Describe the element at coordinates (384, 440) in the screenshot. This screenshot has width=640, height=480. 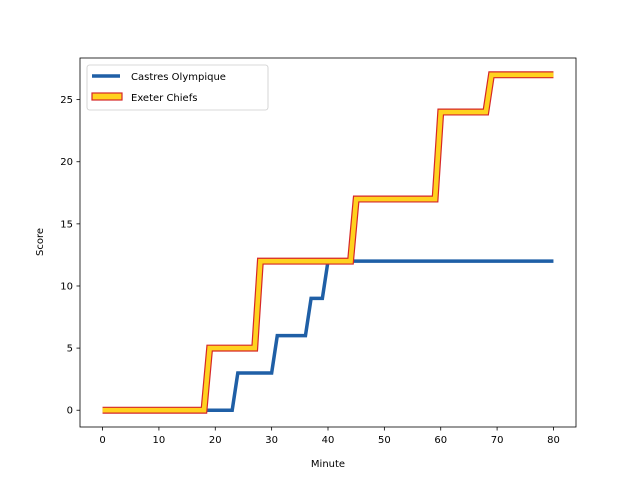
I see `x-tick-label: 50` at that location.